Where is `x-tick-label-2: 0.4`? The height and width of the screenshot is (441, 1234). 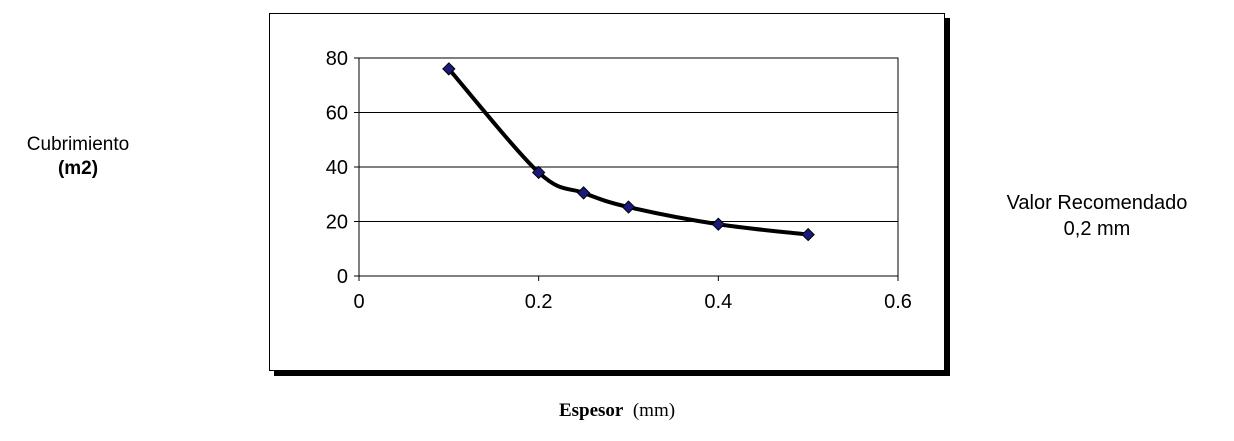
x-tick-label-2: 0.4 is located at coordinates (718, 302).